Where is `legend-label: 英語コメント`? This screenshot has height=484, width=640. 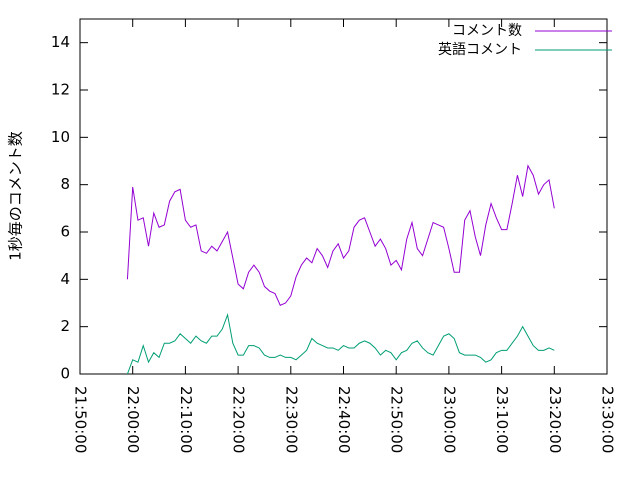 legend-label: 英語コメント is located at coordinates (480, 49).